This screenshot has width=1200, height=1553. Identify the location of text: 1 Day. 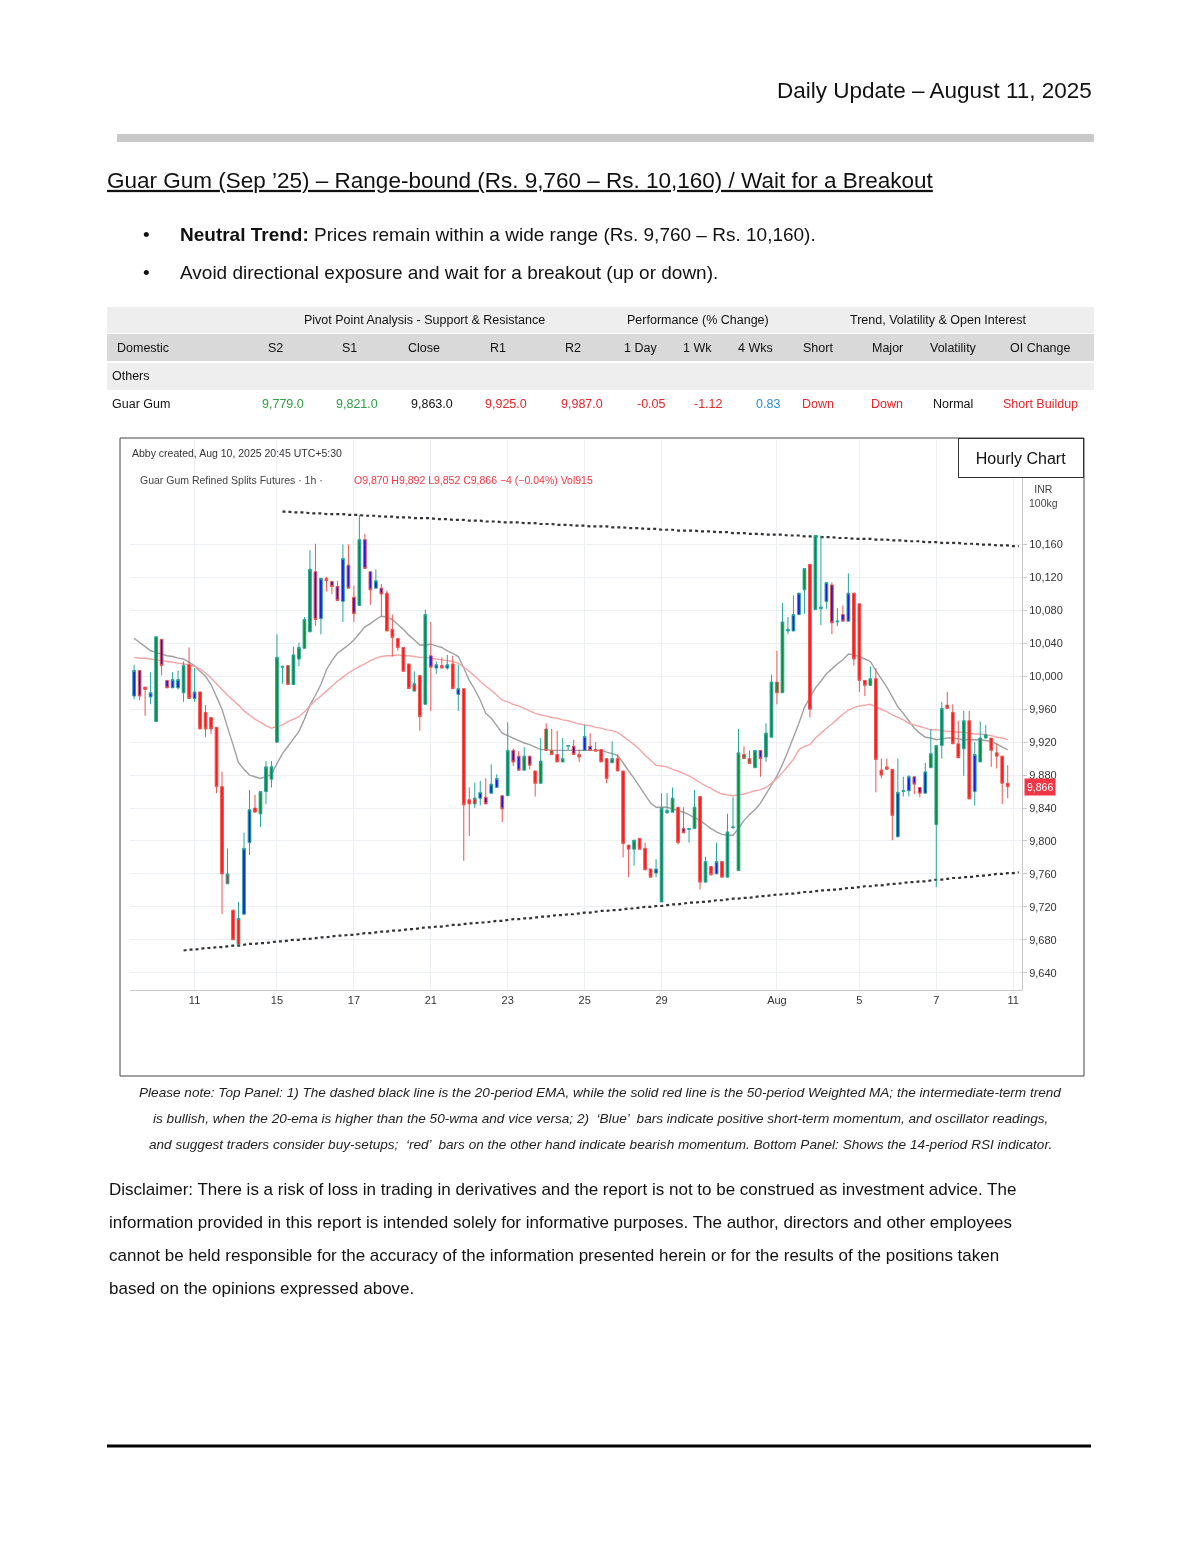
(641, 348).